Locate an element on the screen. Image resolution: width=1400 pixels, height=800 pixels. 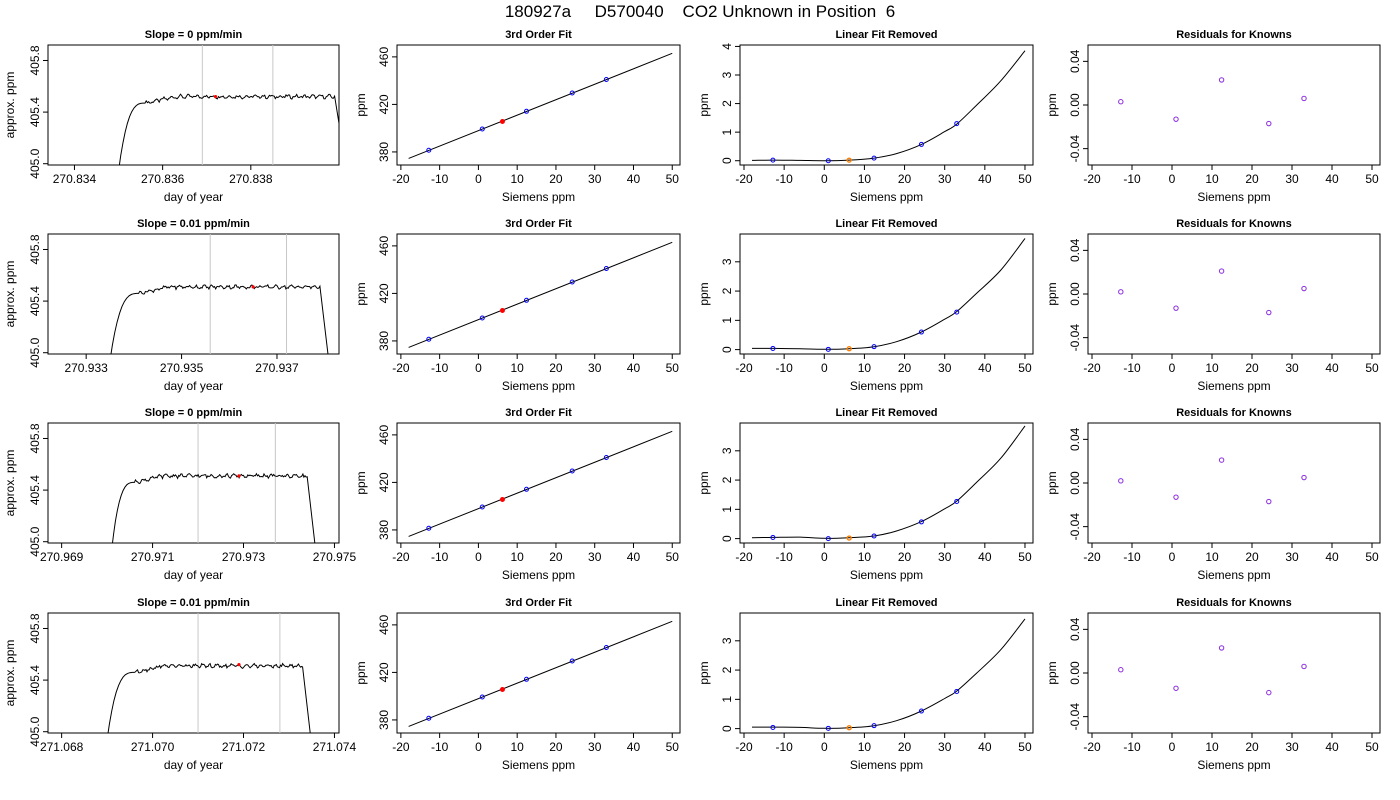
unknown-point is located at coordinates (502, 311).